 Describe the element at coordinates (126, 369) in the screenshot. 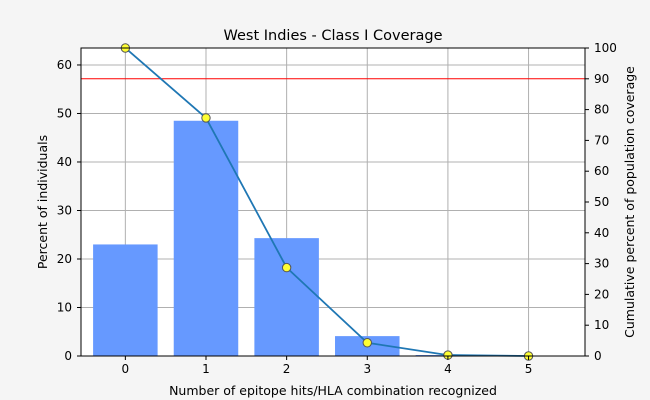

I see `x-tick-label-0: 0` at that location.